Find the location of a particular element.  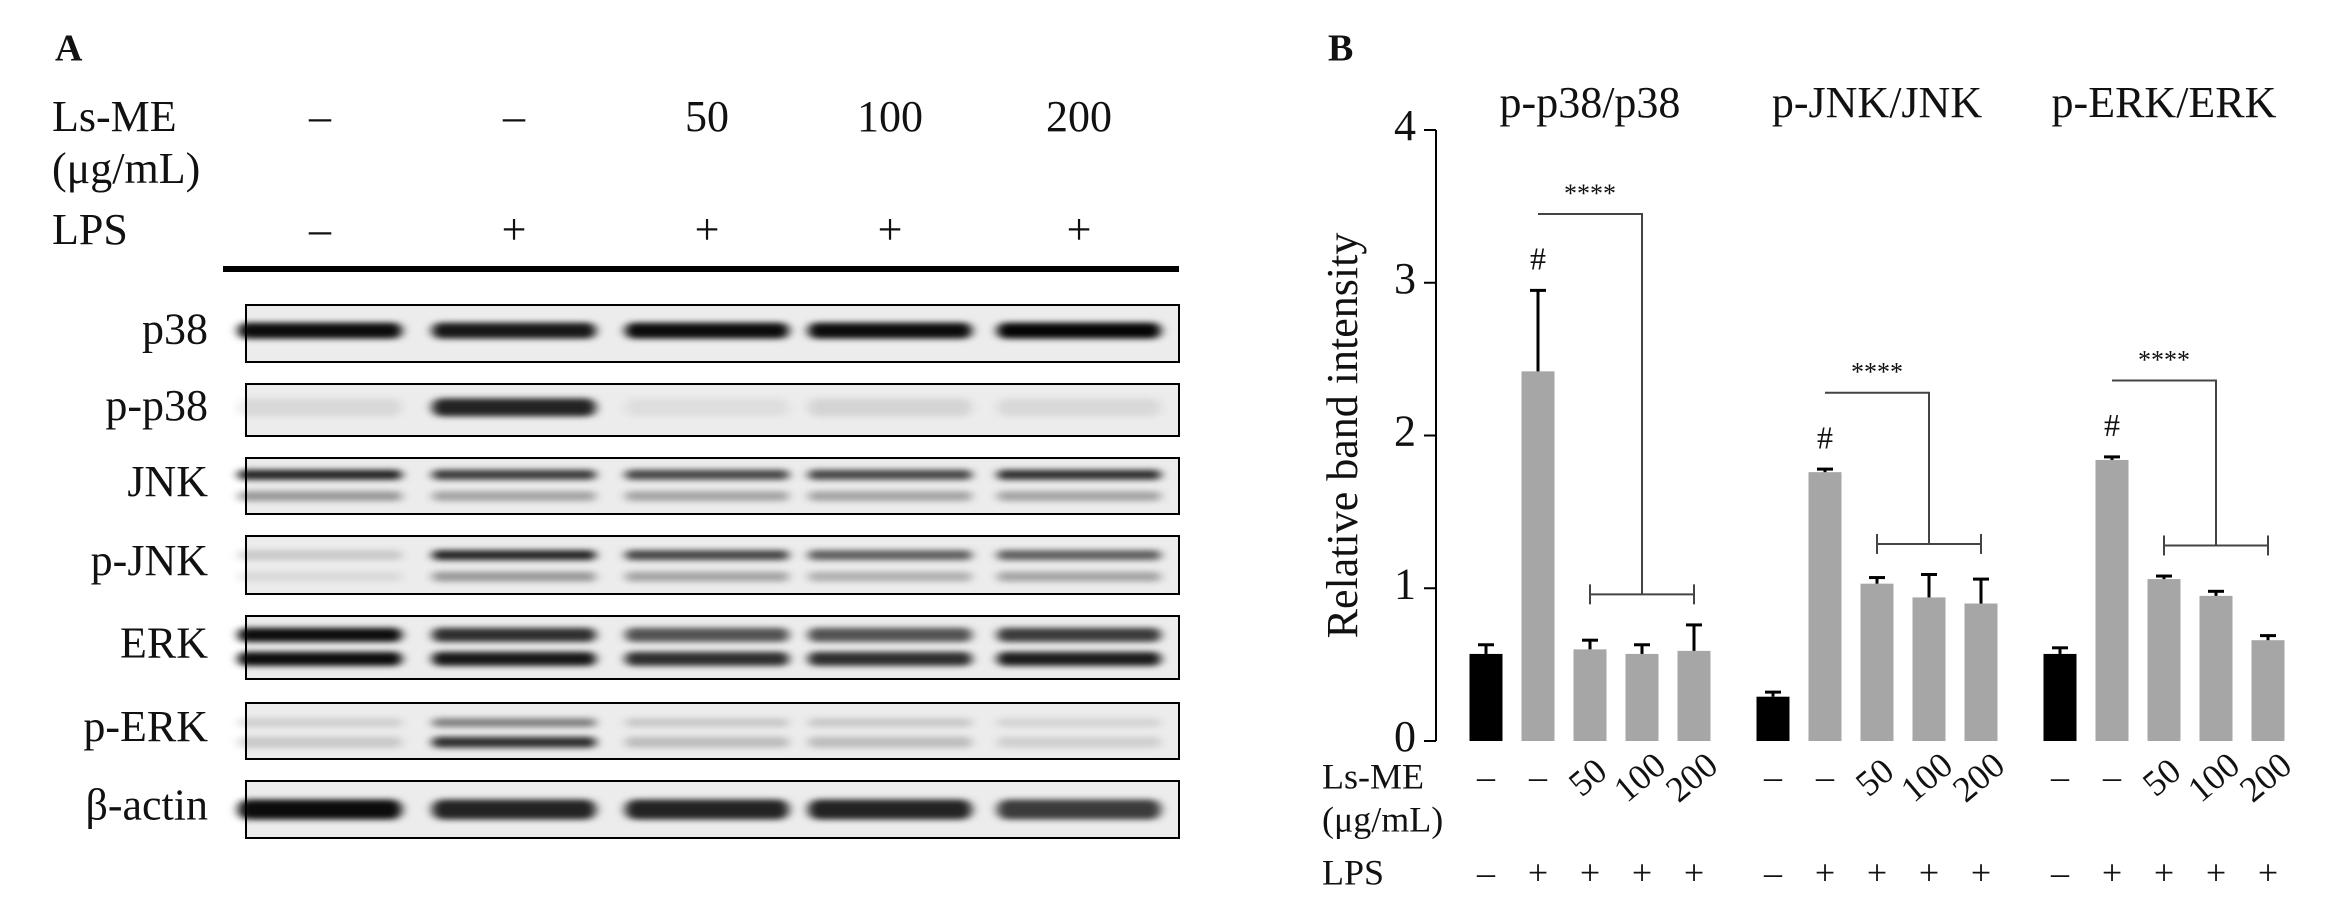

y-axis-title: Relative band intensity is located at coordinates (1342, 436).